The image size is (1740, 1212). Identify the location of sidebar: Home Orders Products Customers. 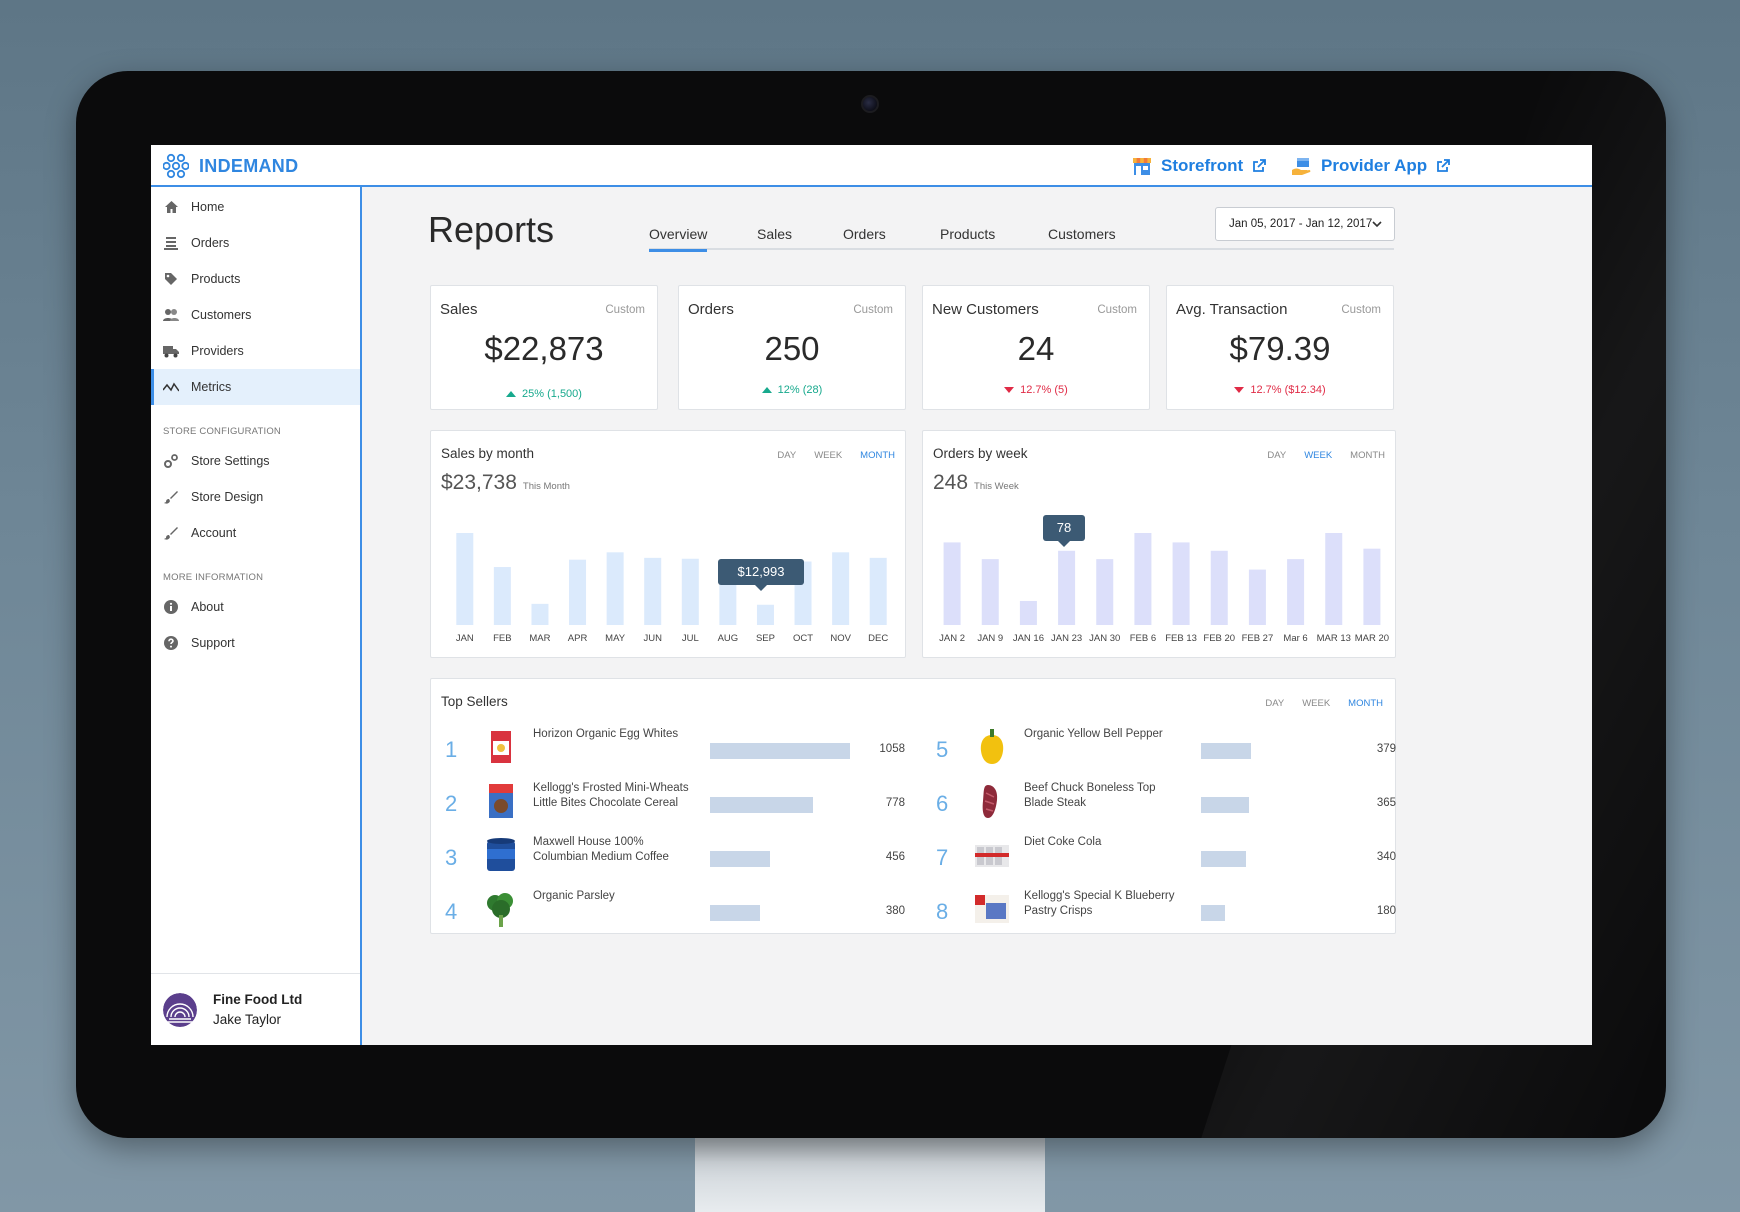
(256, 616).